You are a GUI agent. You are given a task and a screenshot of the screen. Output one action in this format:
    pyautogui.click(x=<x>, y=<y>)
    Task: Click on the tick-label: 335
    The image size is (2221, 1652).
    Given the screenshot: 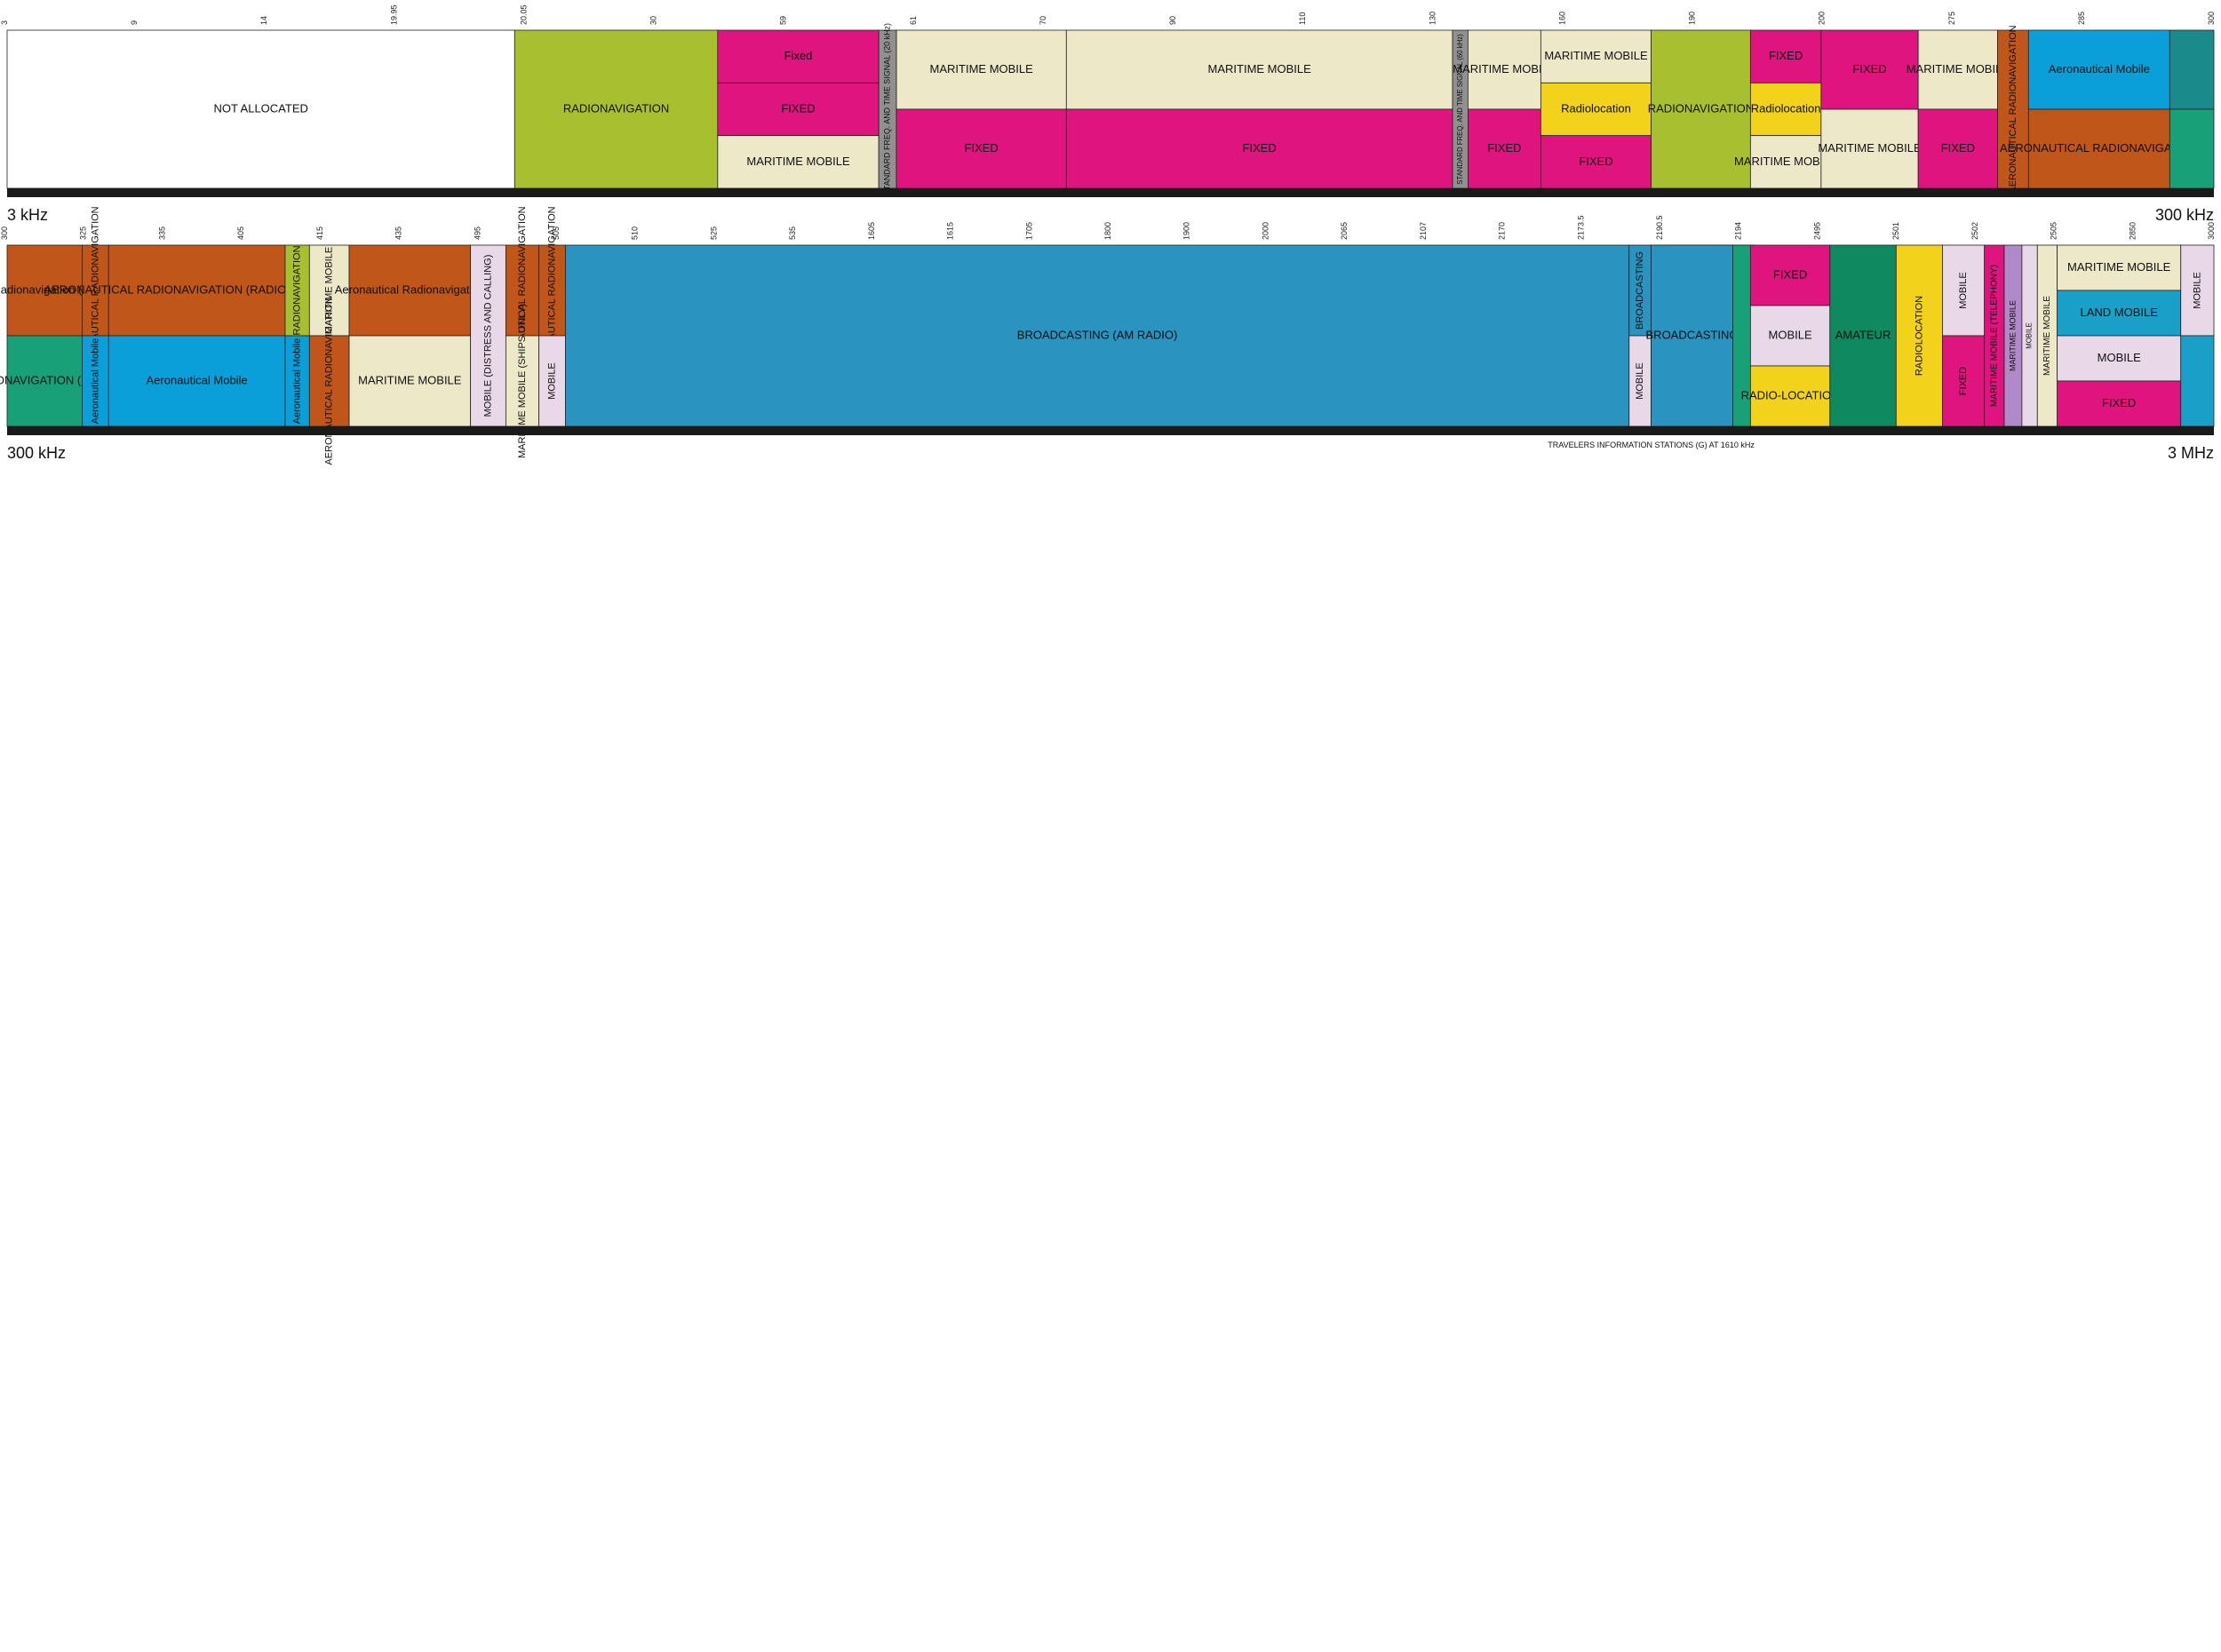 What is the action you would take?
    pyautogui.click(x=161, y=233)
    